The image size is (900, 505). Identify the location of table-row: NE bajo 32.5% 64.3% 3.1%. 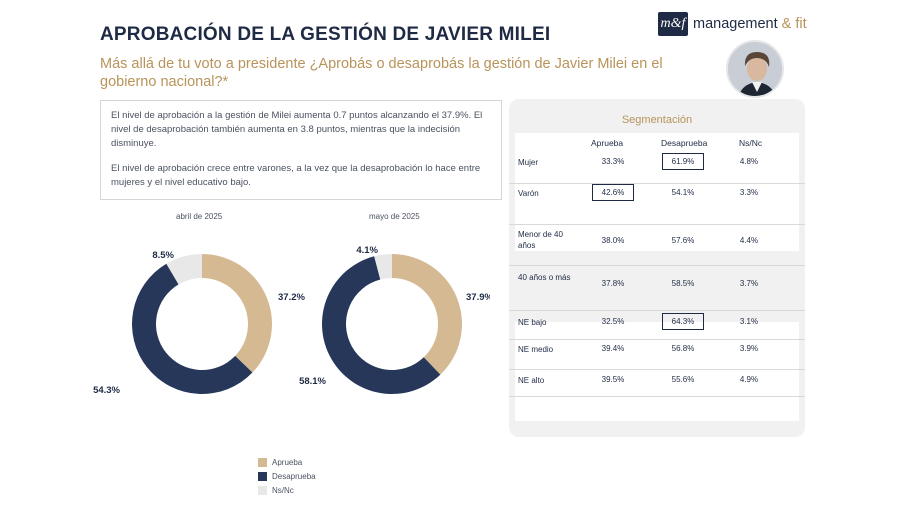
(657, 325).